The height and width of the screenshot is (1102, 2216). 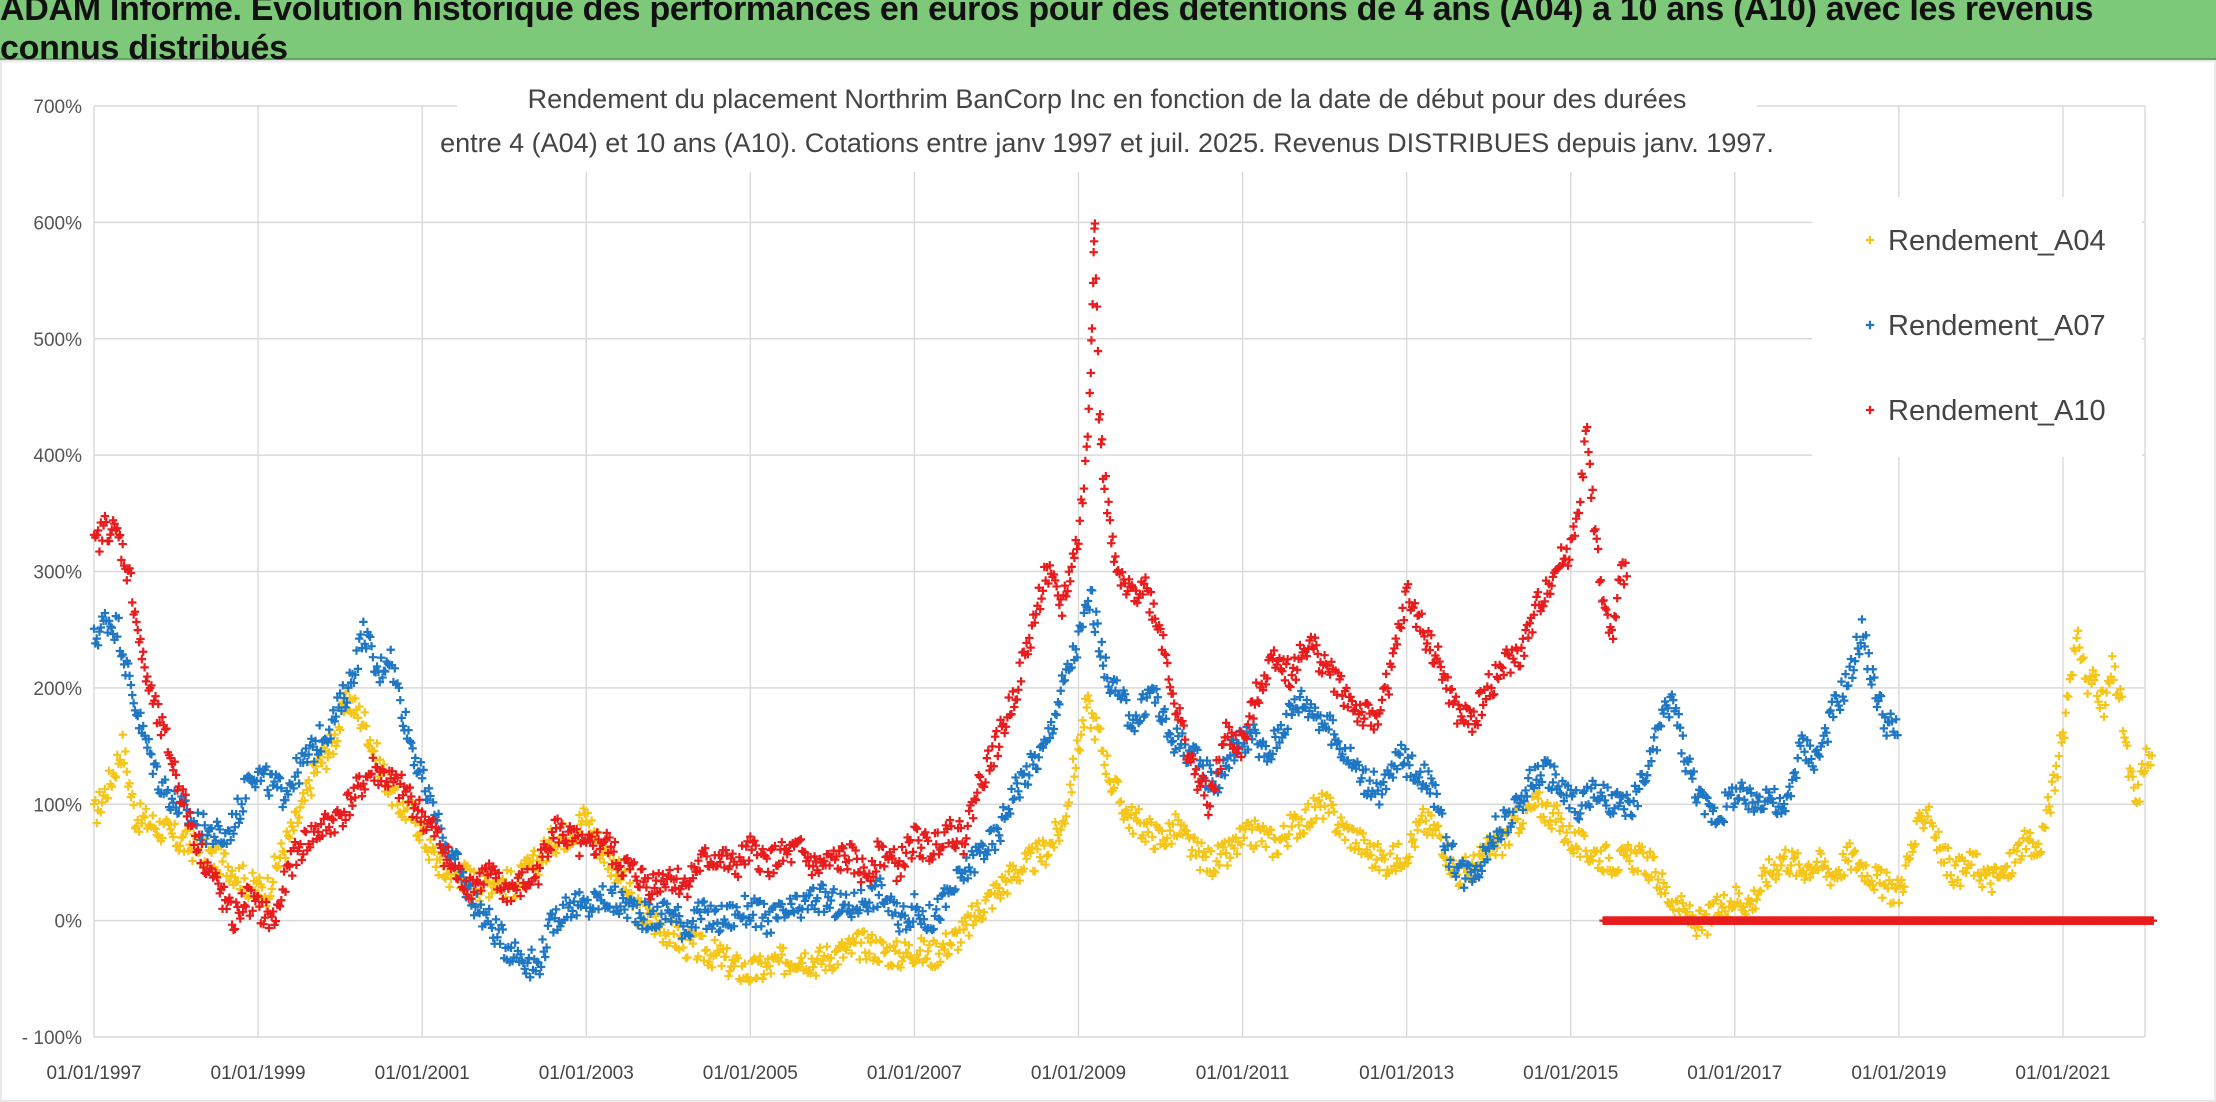 What do you see at coordinates (1570, 1073) in the screenshot?
I see `x-tick-label: 01/01/2015` at bounding box center [1570, 1073].